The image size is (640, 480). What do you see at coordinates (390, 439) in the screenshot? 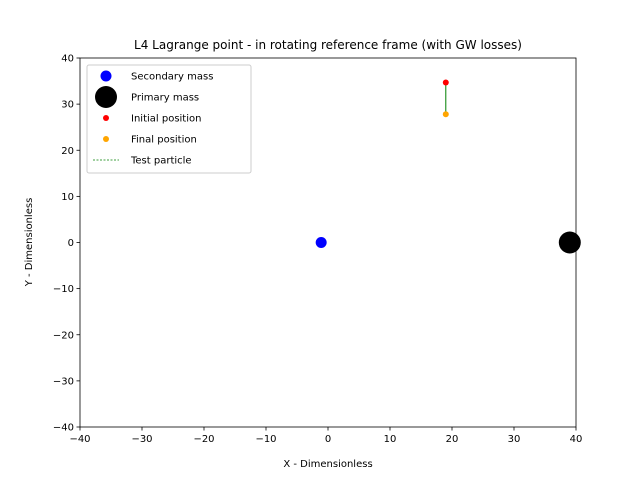
I see `x-tick-label: 10` at bounding box center [390, 439].